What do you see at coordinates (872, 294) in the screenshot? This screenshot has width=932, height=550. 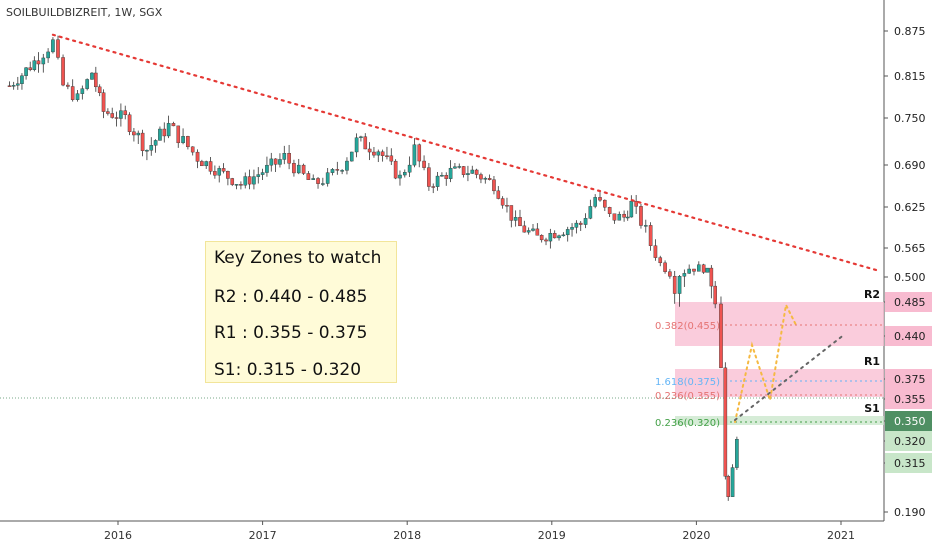 I see `r2-zone-label: R2` at bounding box center [872, 294].